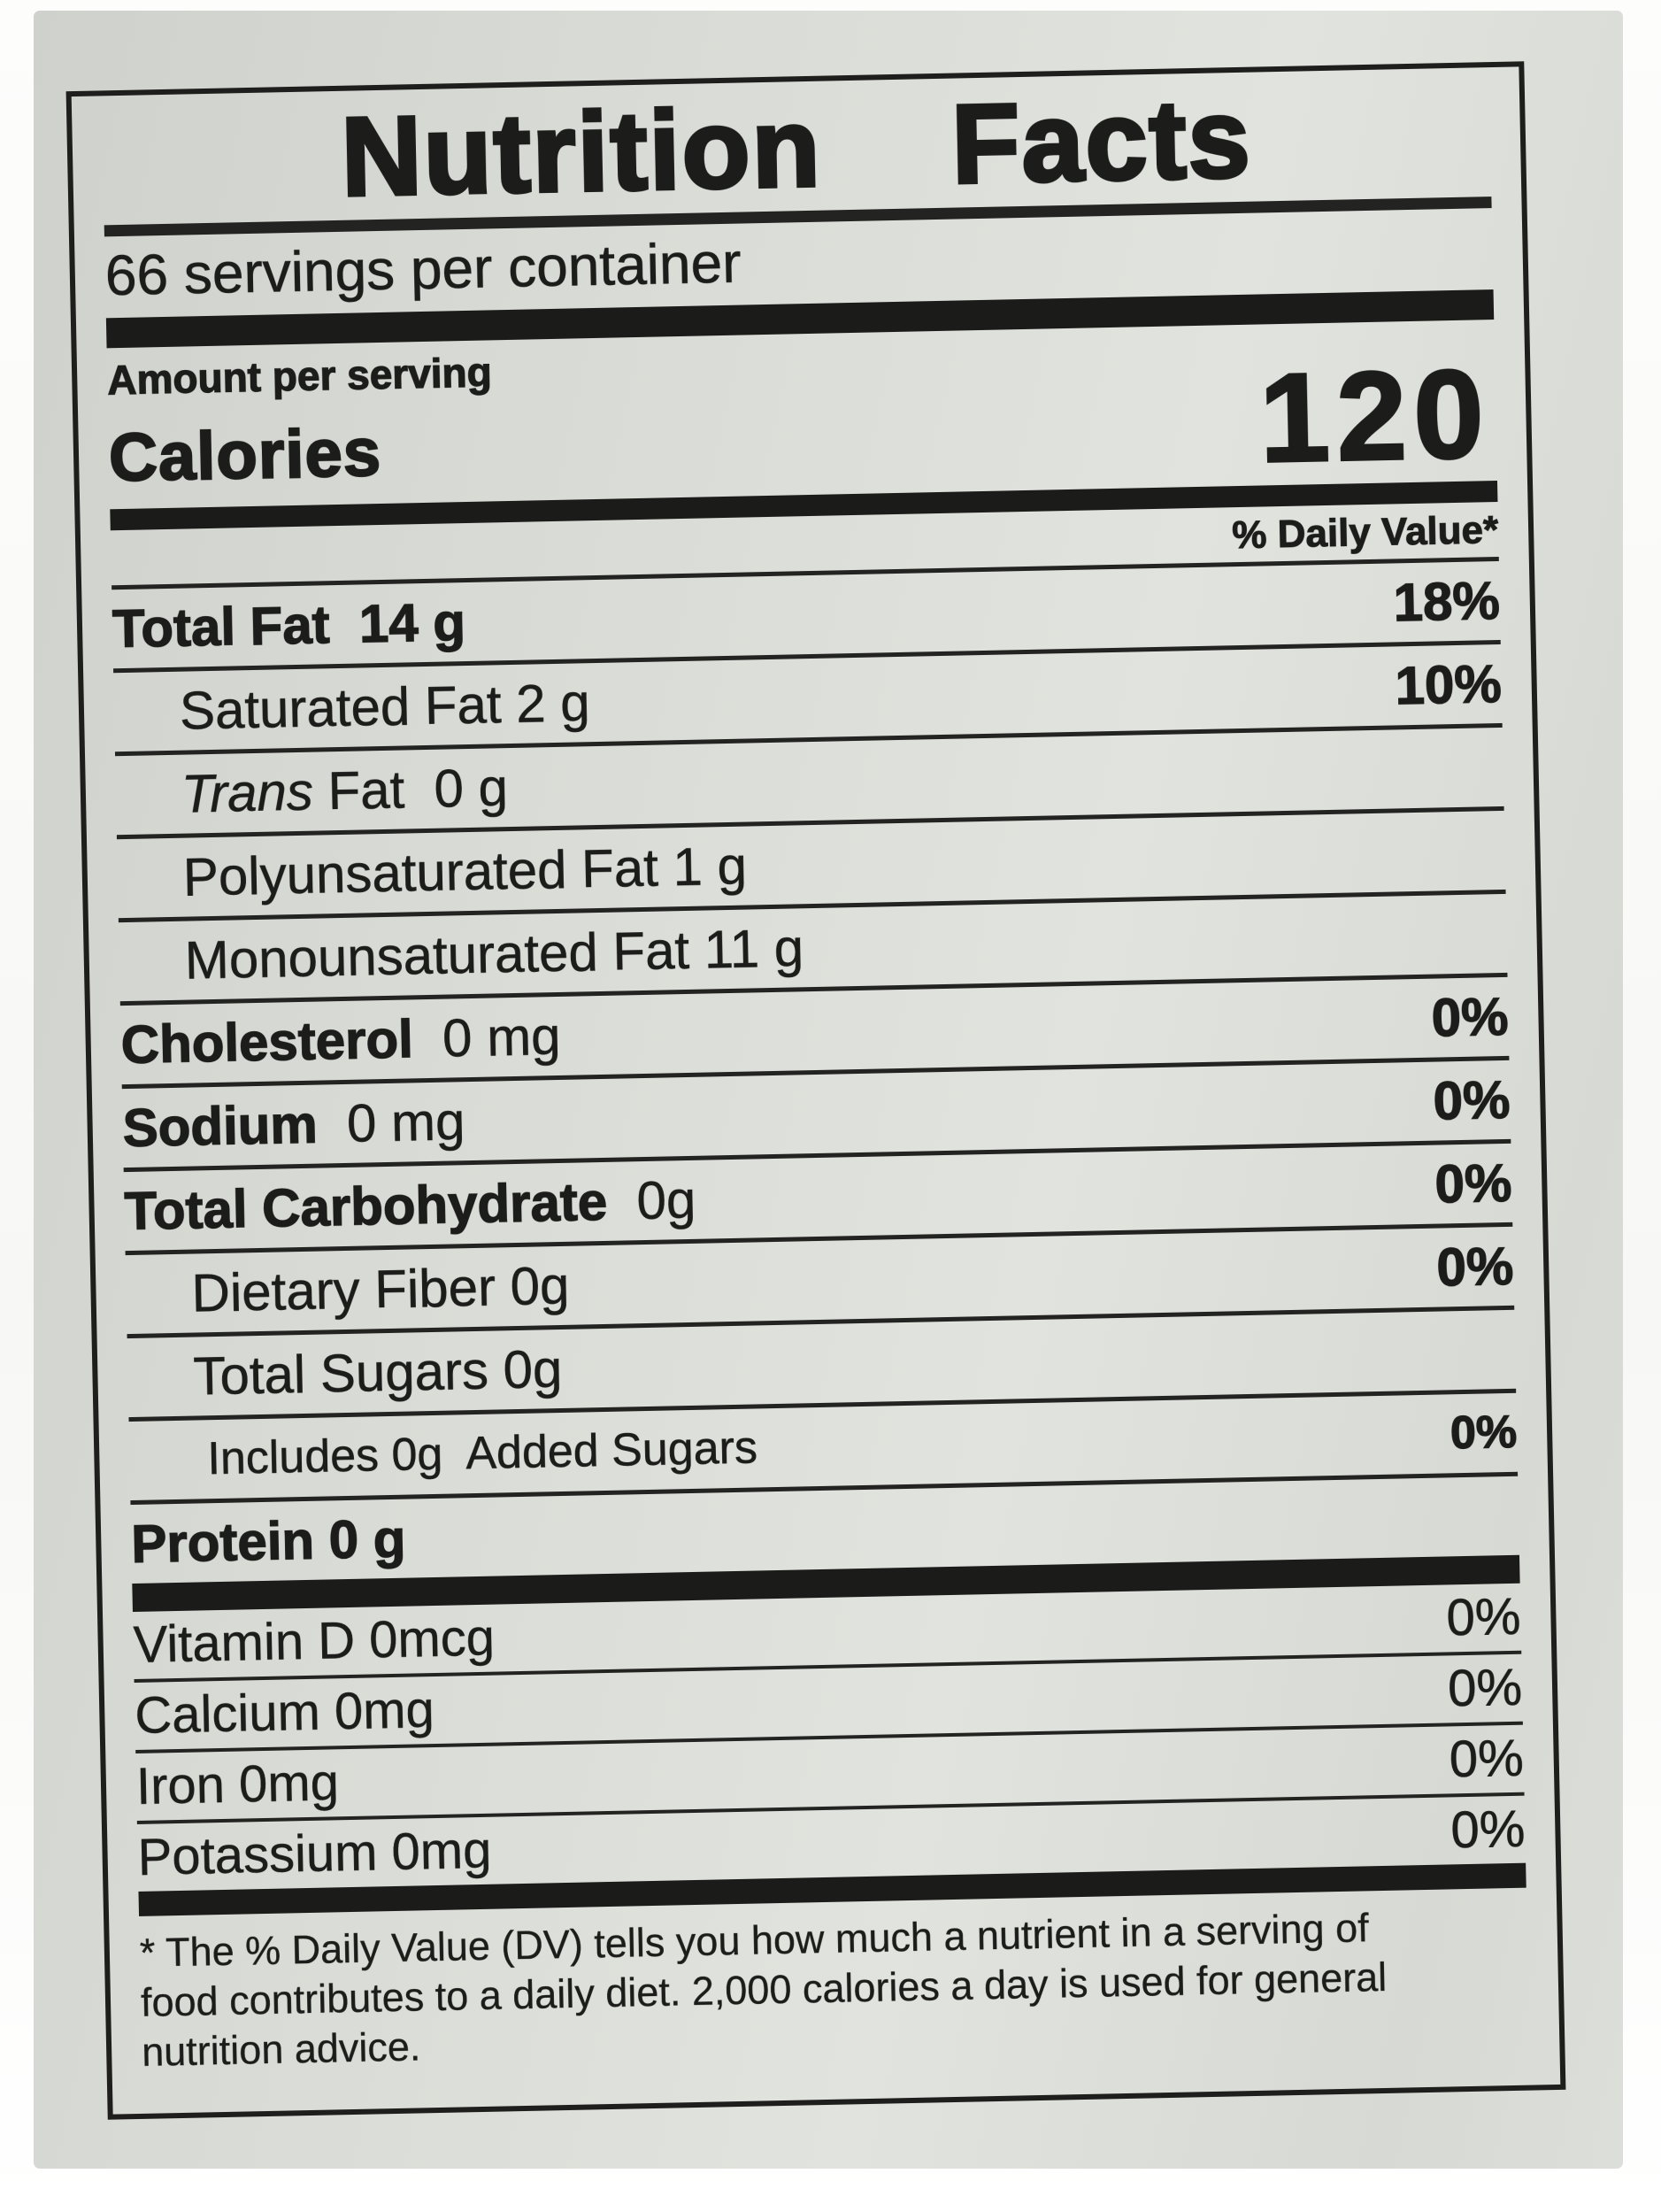 Image resolution: width=1661 pixels, height=2212 pixels. Describe the element at coordinates (284, 1713) in the screenshot. I see `vitamin-name: Calcium 0mg` at that location.